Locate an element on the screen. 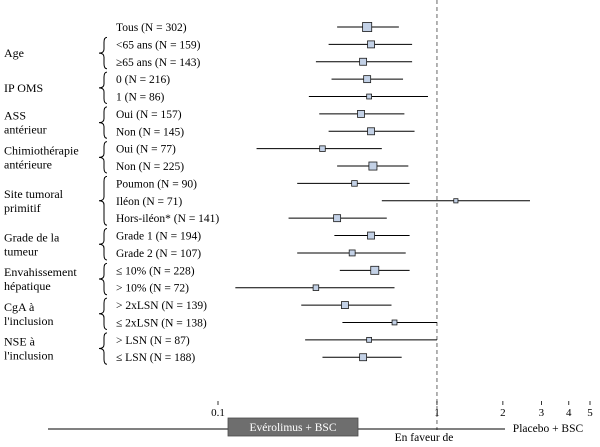 This screenshot has height=447, width=600. subgroup-label: 1 (N = 86) is located at coordinates (140, 98).